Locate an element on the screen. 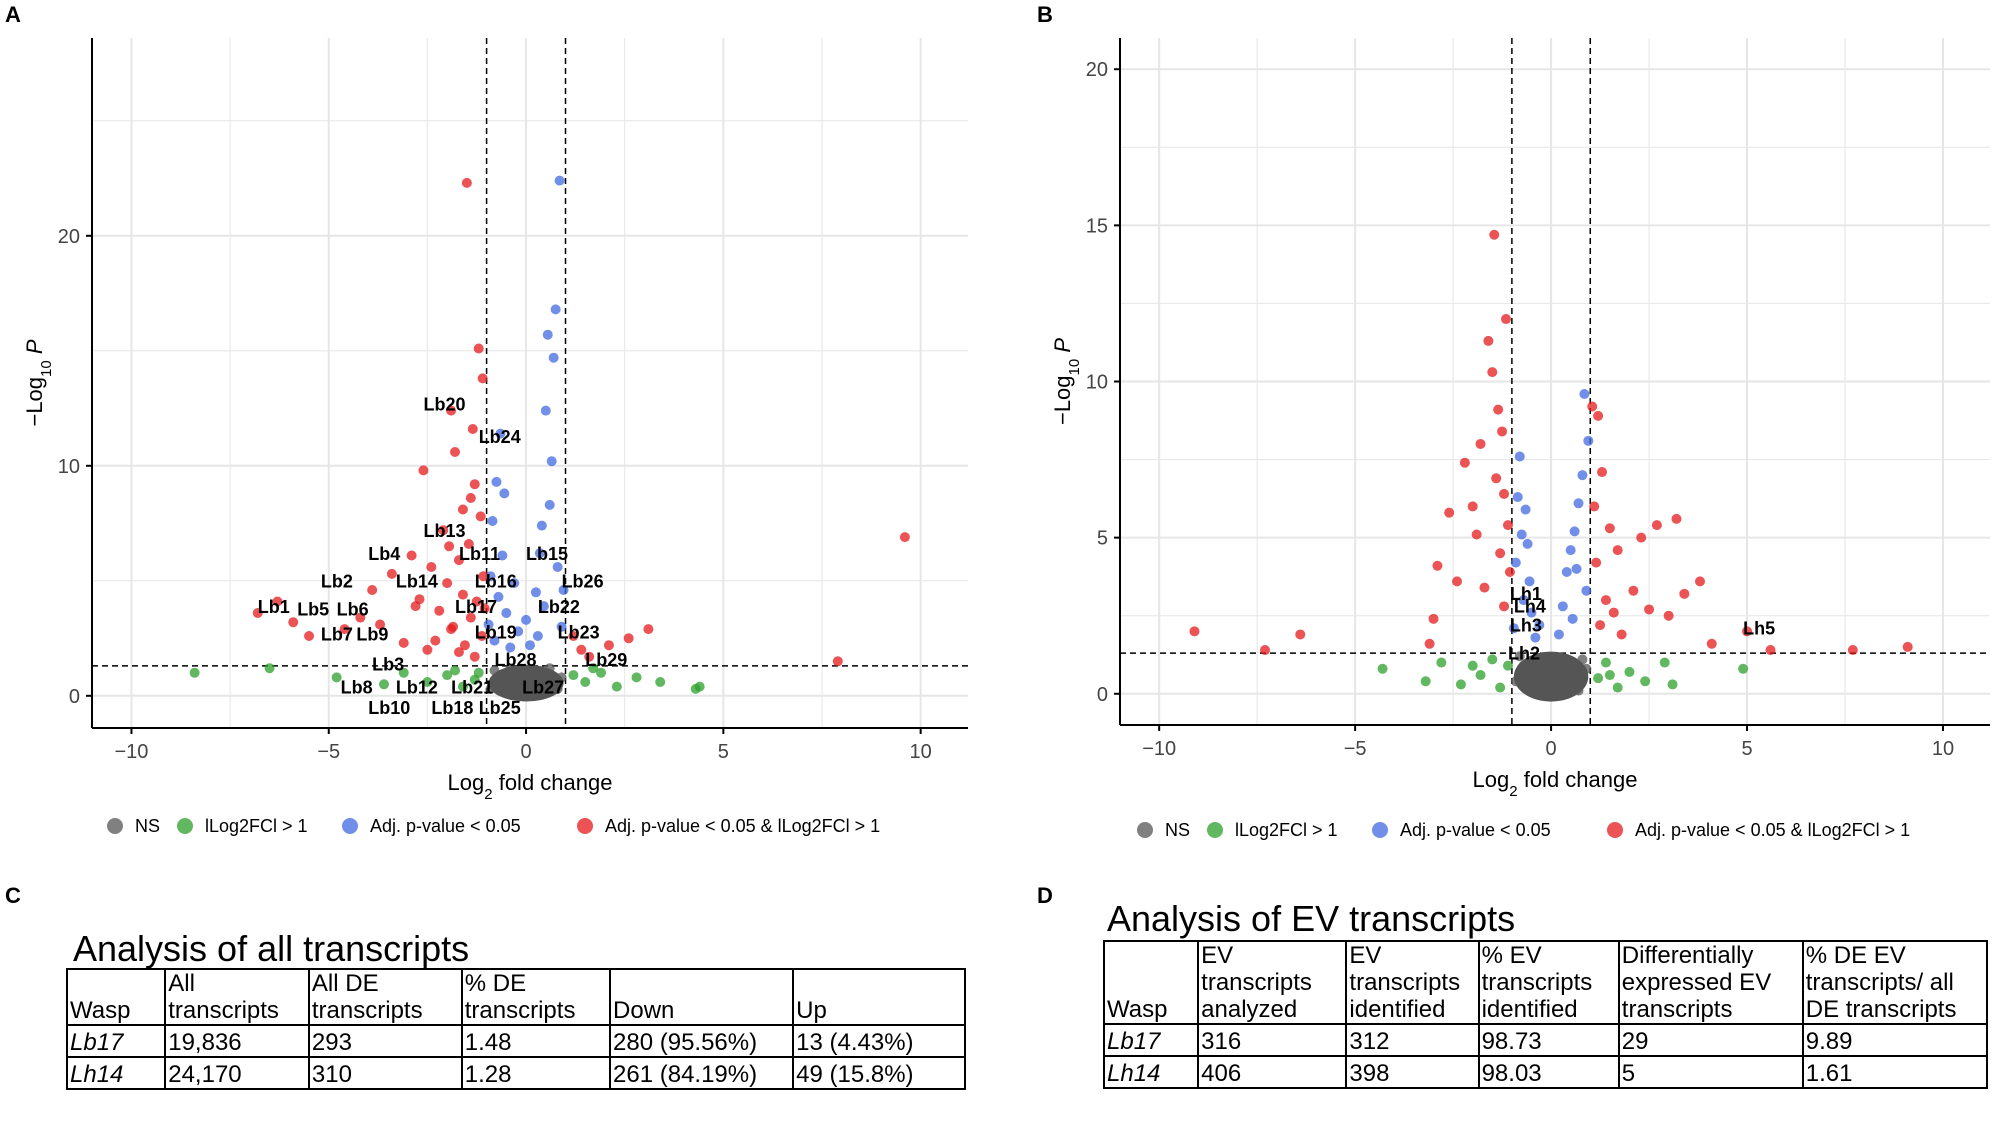 The height and width of the screenshot is (1124, 2013). gene-label: Lb2 is located at coordinates (337, 582).